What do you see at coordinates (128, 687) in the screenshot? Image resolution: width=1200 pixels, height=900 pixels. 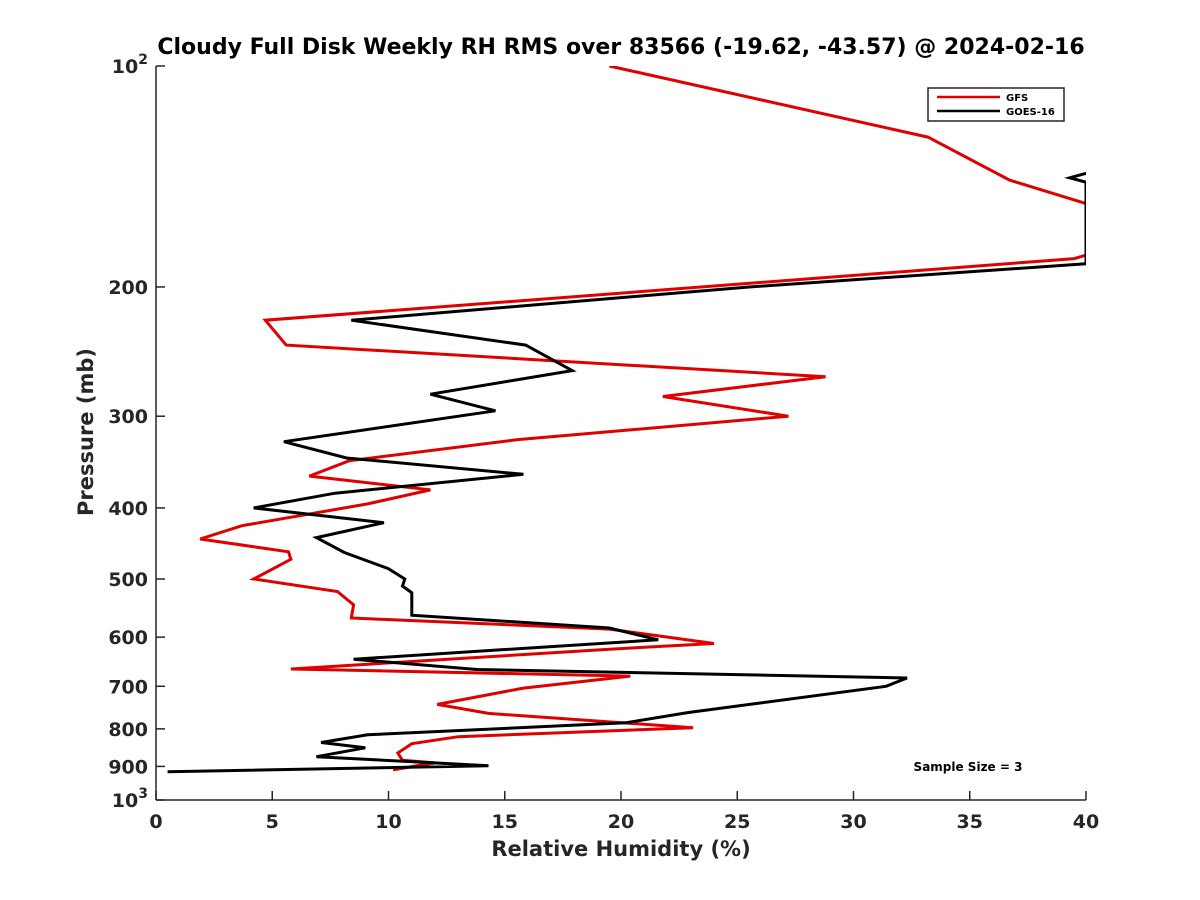 I see `y-tick-label: 700` at bounding box center [128, 687].